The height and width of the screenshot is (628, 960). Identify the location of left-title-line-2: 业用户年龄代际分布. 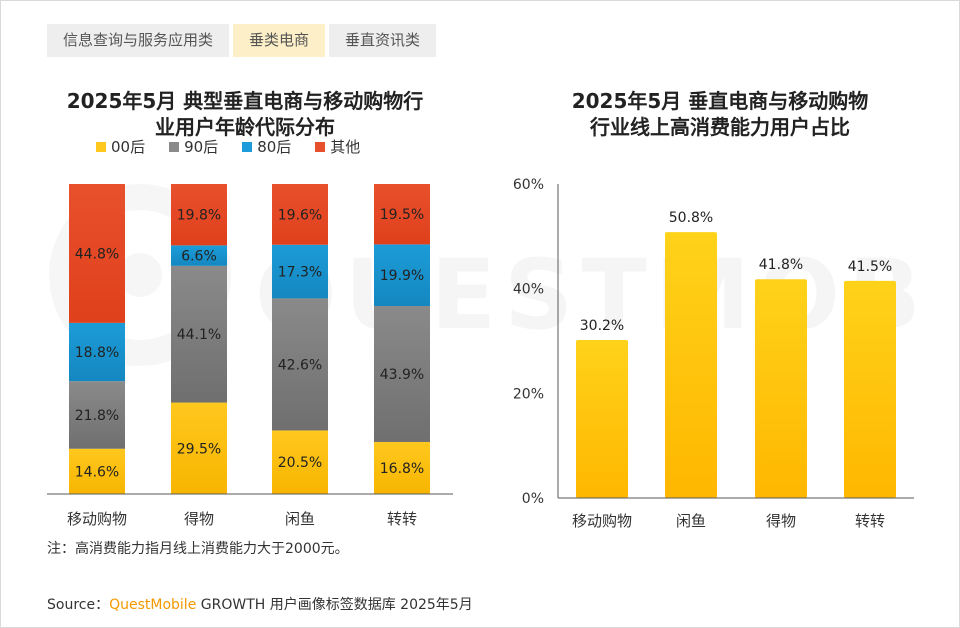
(245, 127).